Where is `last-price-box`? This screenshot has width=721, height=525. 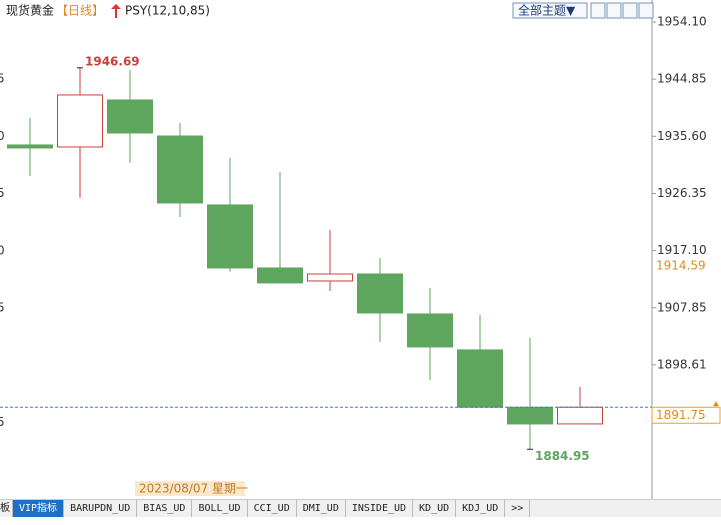
last-price-box is located at coordinates (686, 415).